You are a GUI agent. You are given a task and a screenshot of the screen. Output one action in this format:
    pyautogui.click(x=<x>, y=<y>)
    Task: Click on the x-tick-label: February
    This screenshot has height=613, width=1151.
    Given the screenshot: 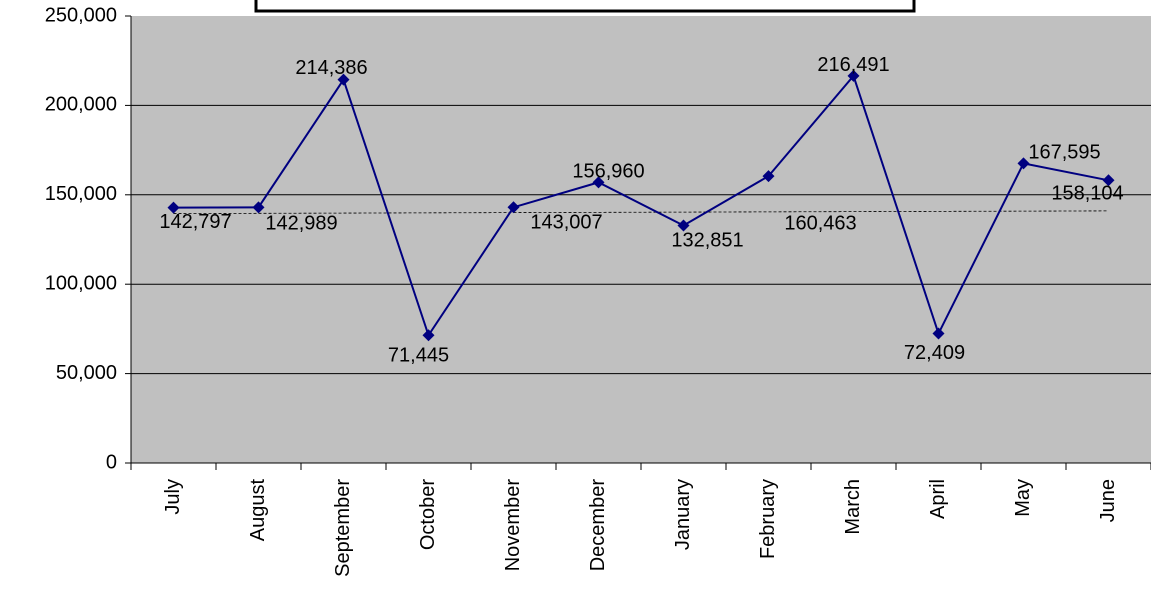 What is the action you would take?
    pyautogui.click(x=768, y=519)
    